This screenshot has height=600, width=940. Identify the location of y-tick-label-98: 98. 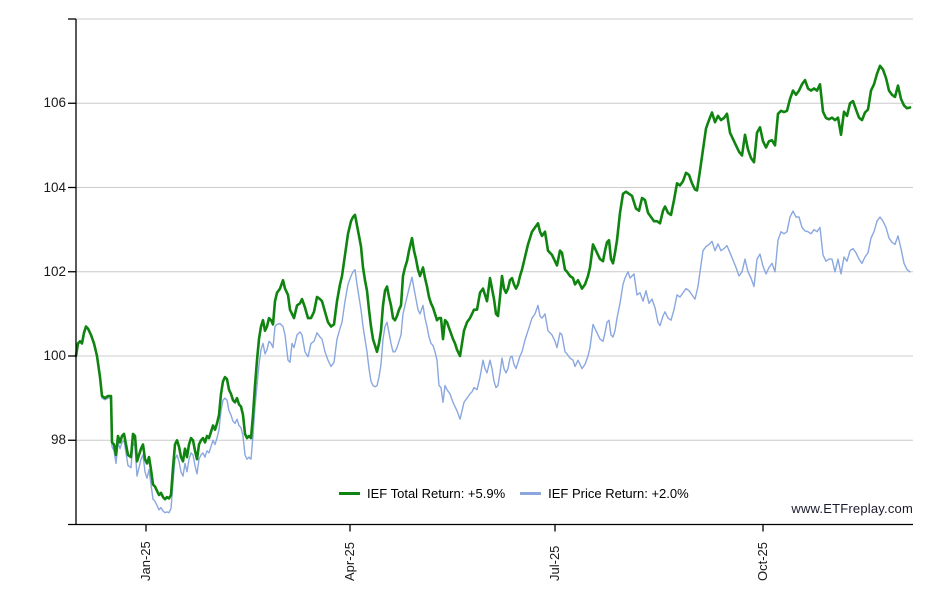
(58, 440).